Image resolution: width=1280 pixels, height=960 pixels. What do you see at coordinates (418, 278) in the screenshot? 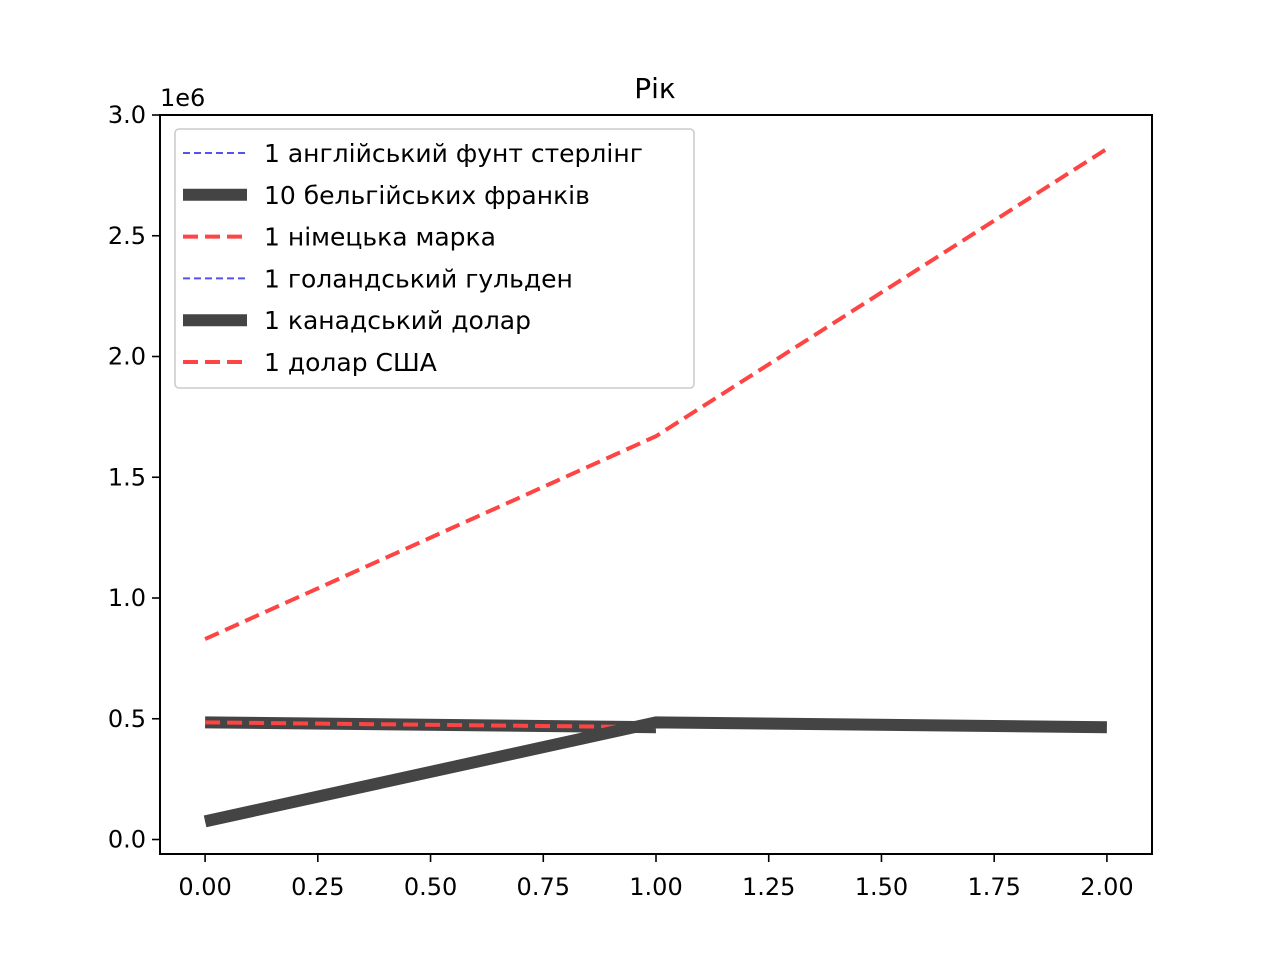
I see `legend-label: 1 голандський гульден` at bounding box center [418, 278].